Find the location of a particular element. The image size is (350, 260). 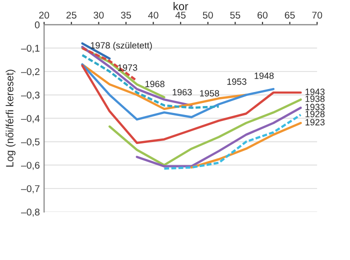

series-label: 1928 is located at coordinates (315, 114).